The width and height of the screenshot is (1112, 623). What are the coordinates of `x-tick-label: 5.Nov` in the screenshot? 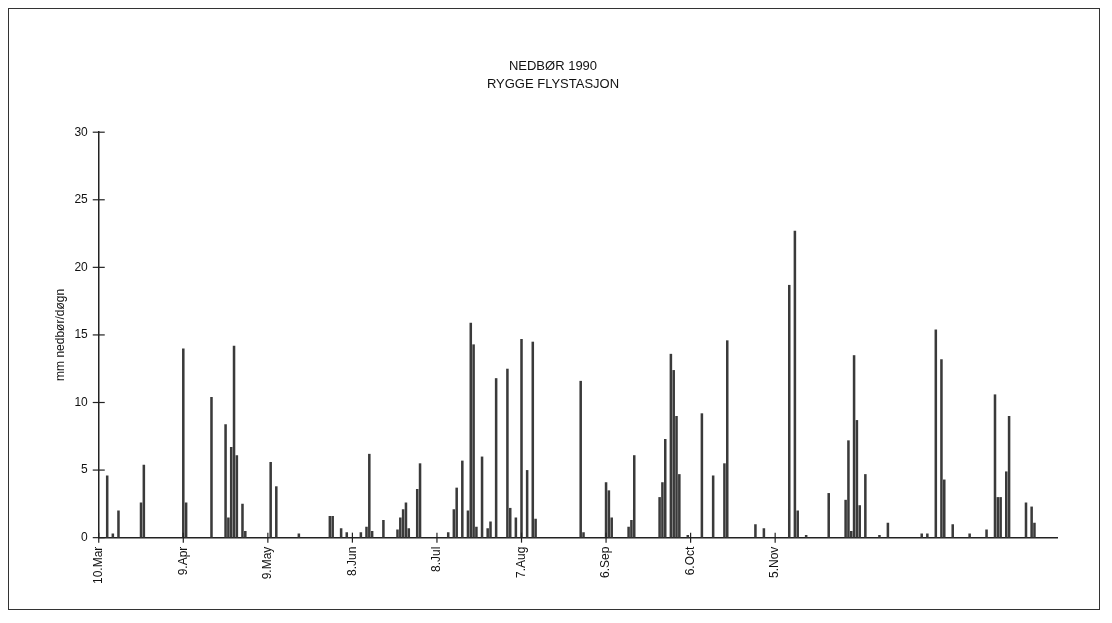 It's located at (774, 562).